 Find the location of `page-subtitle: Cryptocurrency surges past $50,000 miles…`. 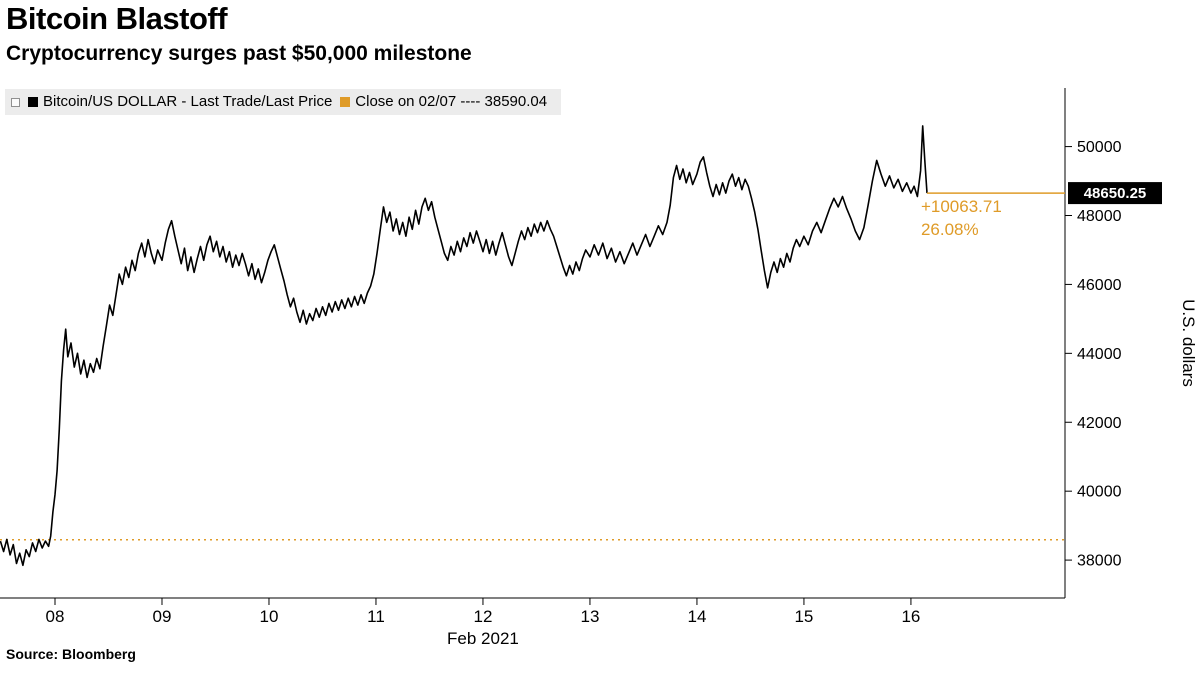

page-subtitle: Cryptocurrency surges past $50,000 miles… is located at coordinates (239, 53).